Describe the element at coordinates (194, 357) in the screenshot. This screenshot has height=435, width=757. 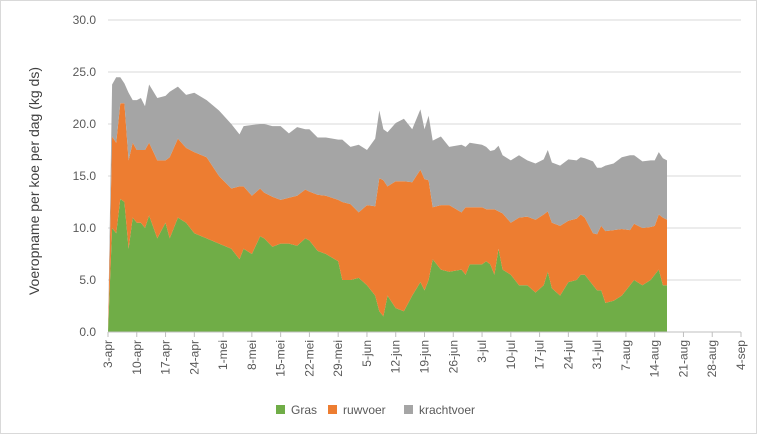
I see `x-tick-label: 24-apr` at that location.